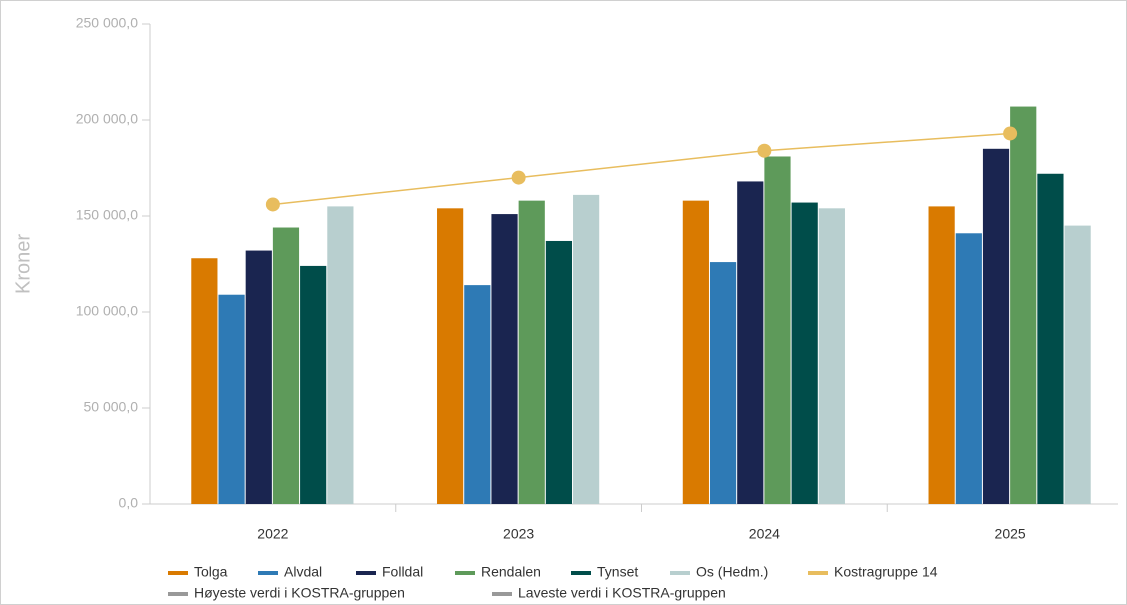  I want to click on y-tick-label: 50 000,0, so click(111, 407).